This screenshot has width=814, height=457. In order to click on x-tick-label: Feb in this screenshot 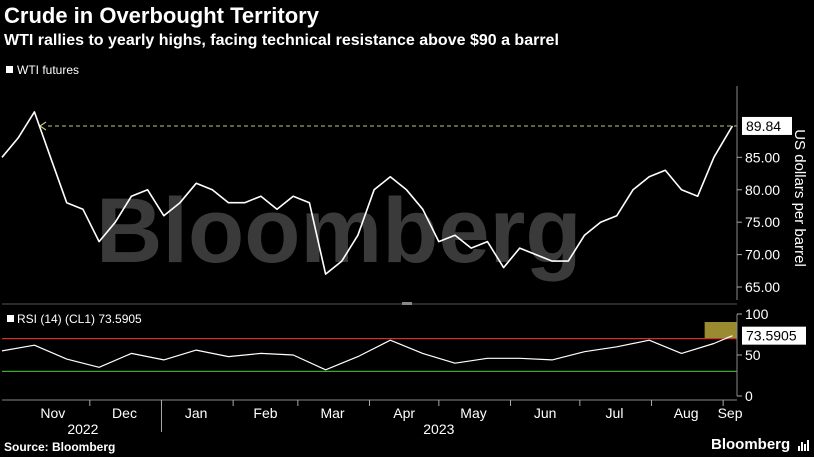, I will do `click(265, 413)`.